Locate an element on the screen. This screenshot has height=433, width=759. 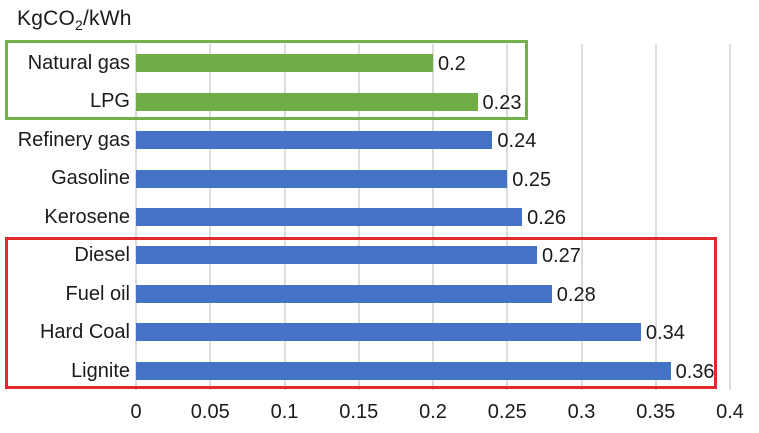
data-label: 0.28 is located at coordinates (576, 294).